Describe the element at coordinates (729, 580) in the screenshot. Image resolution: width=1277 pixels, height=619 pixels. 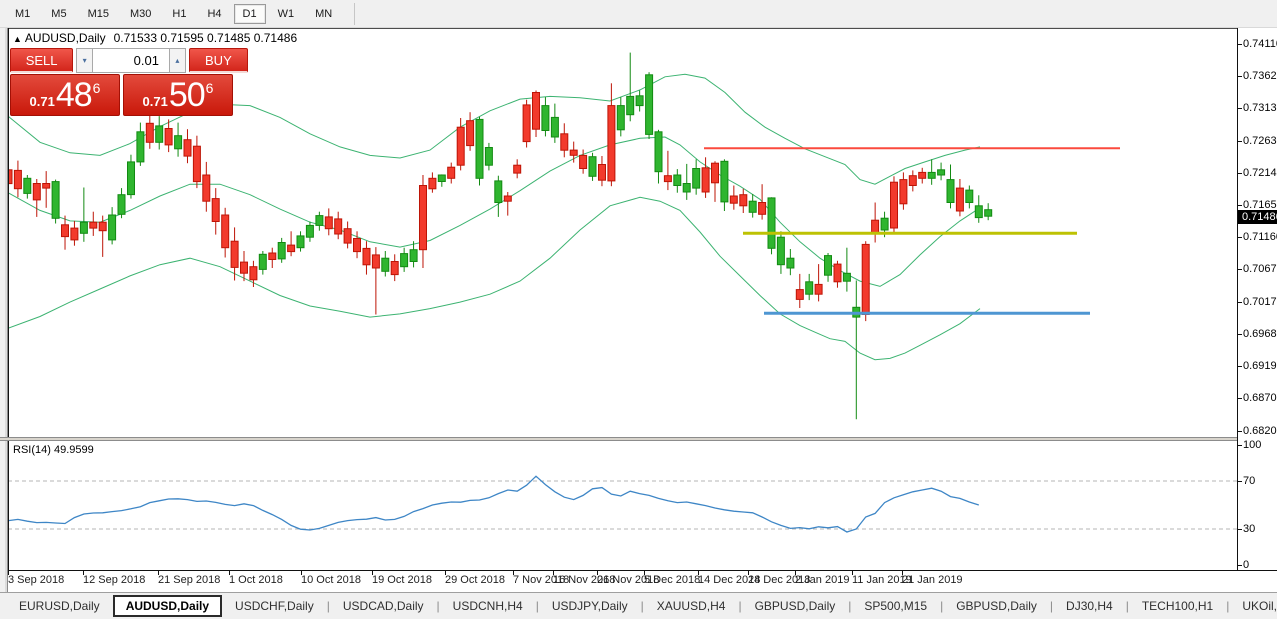
I see `date-label: 14 Dec 2018` at that location.